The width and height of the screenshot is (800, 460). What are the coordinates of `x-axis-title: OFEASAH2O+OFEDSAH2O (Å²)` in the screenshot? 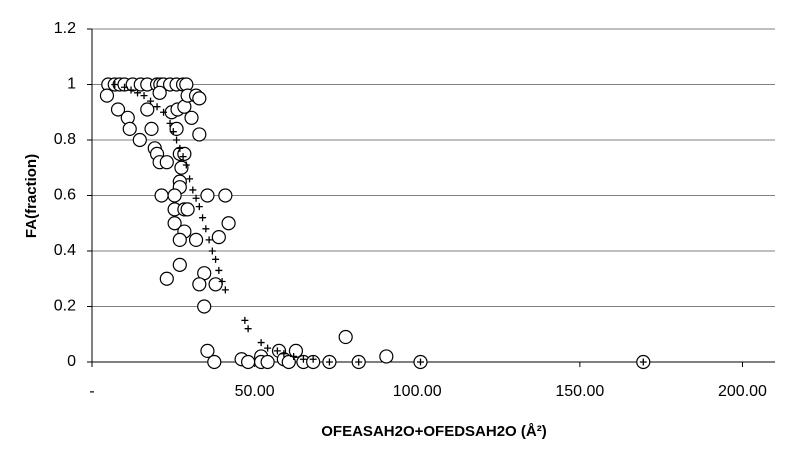 It's located at (433, 431).